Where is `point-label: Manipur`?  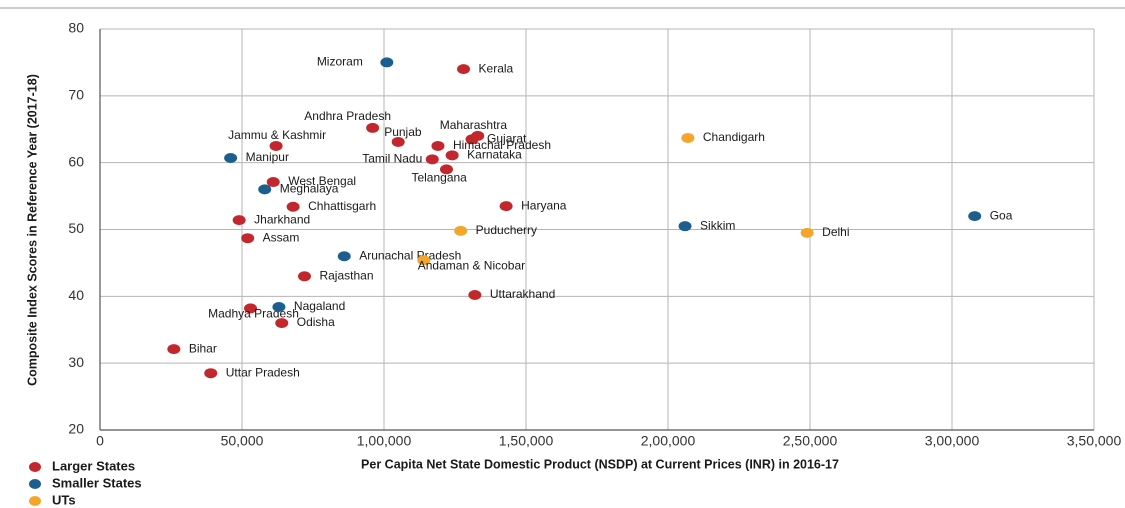 point-label: Manipur is located at coordinates (267, 157).